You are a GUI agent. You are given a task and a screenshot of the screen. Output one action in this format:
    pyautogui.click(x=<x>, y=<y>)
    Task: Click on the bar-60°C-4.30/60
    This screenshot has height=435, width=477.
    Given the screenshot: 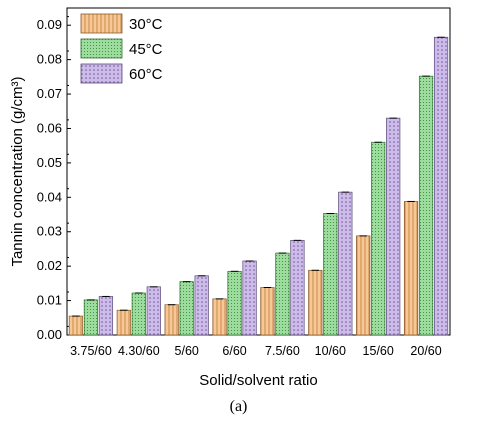 What is the action you would take?
    pyautogui.click(x=153, y=311)
    